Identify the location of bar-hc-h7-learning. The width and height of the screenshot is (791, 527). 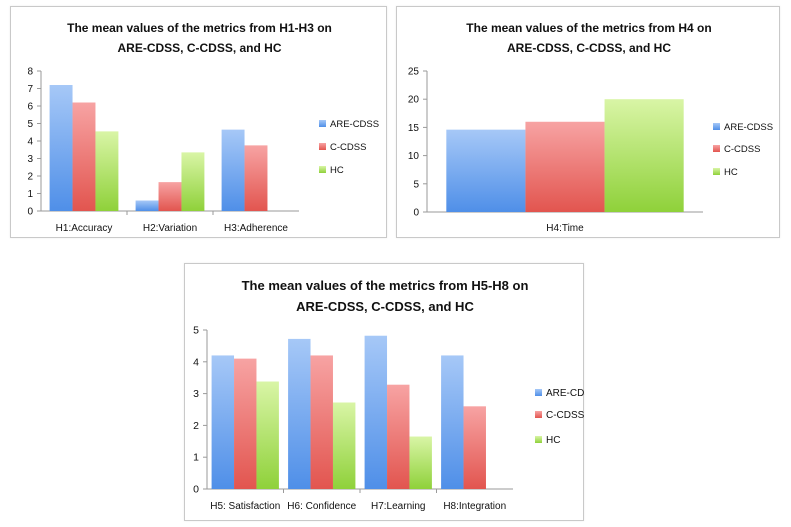
(420, 462).